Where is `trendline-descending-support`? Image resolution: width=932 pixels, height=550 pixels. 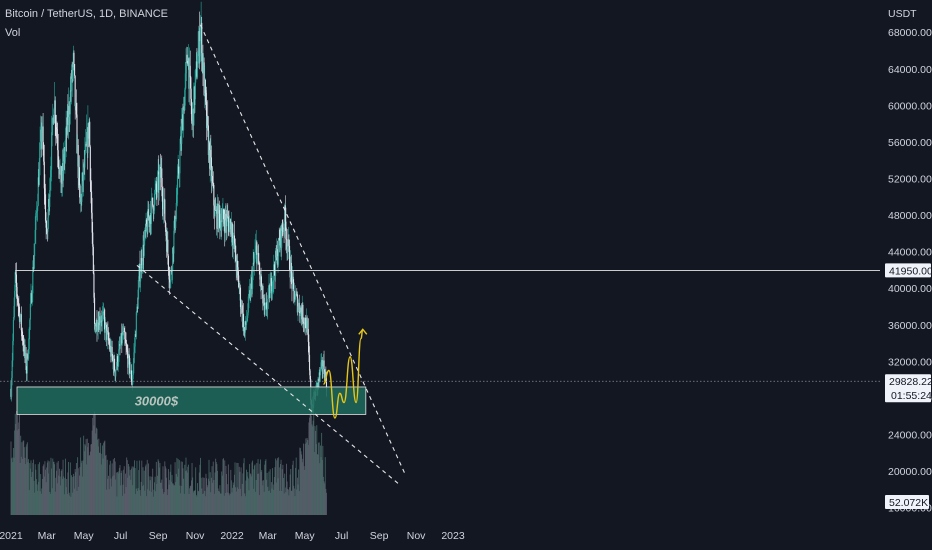 trendline-descending-support is located at coordinates (268, 375).